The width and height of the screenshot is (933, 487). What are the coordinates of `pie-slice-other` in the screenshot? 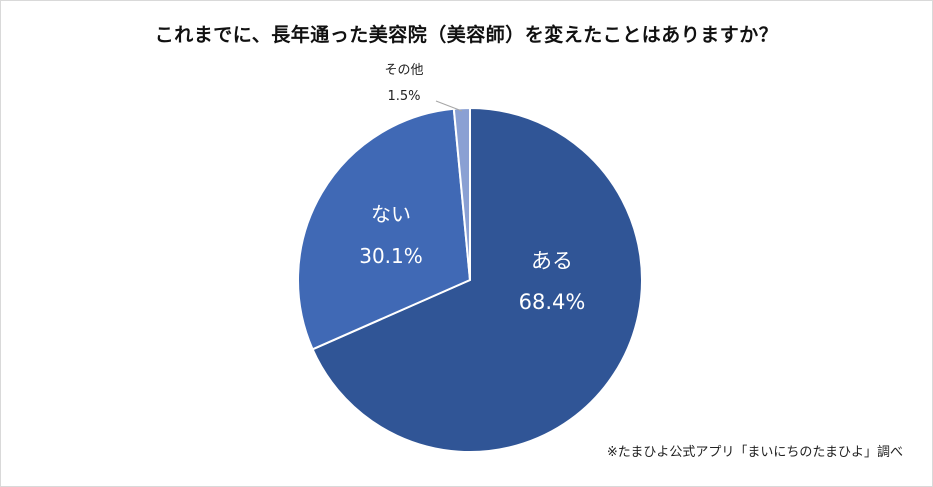 It's located at (461, 193).